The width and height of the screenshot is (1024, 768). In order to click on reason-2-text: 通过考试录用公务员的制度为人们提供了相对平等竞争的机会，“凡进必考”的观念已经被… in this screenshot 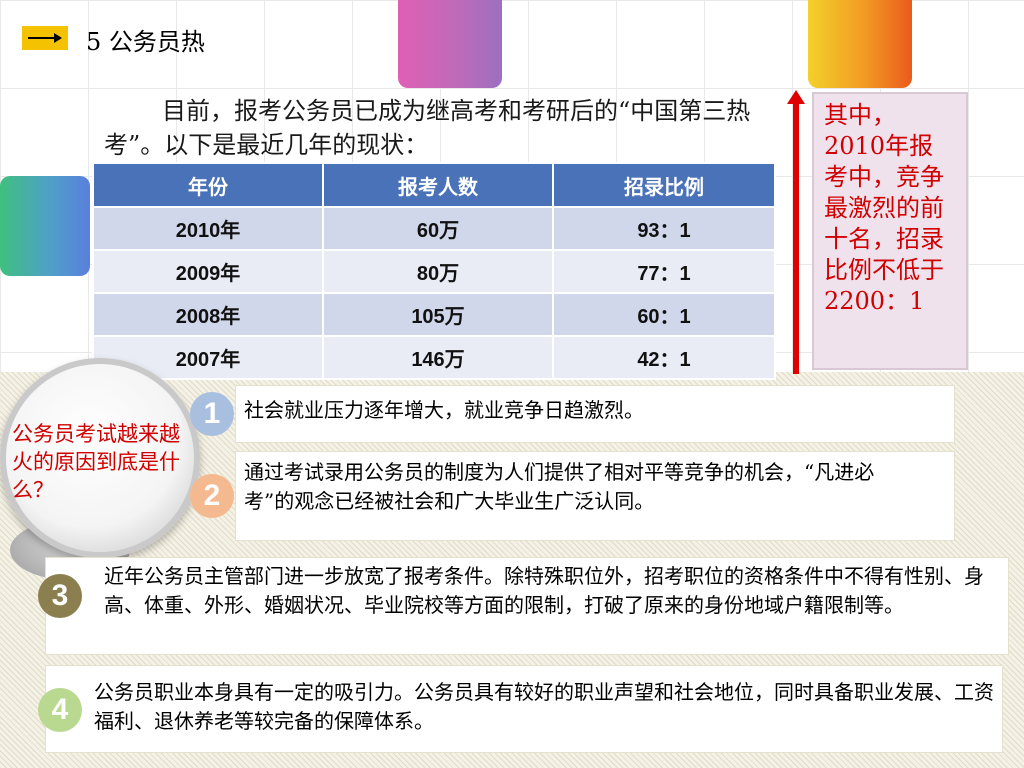, I will do `click(559, 486)`.